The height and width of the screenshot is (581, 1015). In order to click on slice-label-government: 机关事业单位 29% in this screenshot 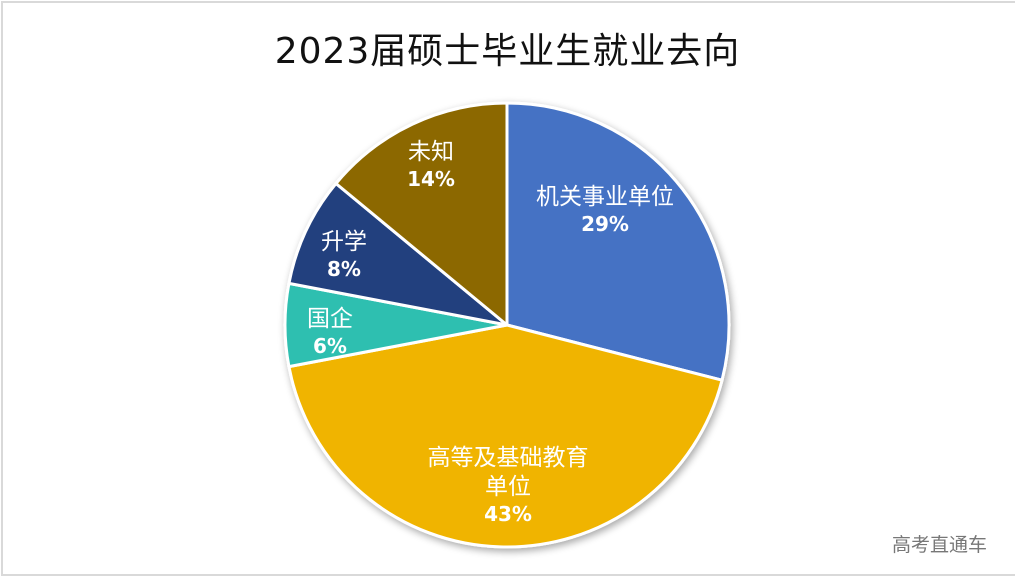, I will do `click(605, 210)`.